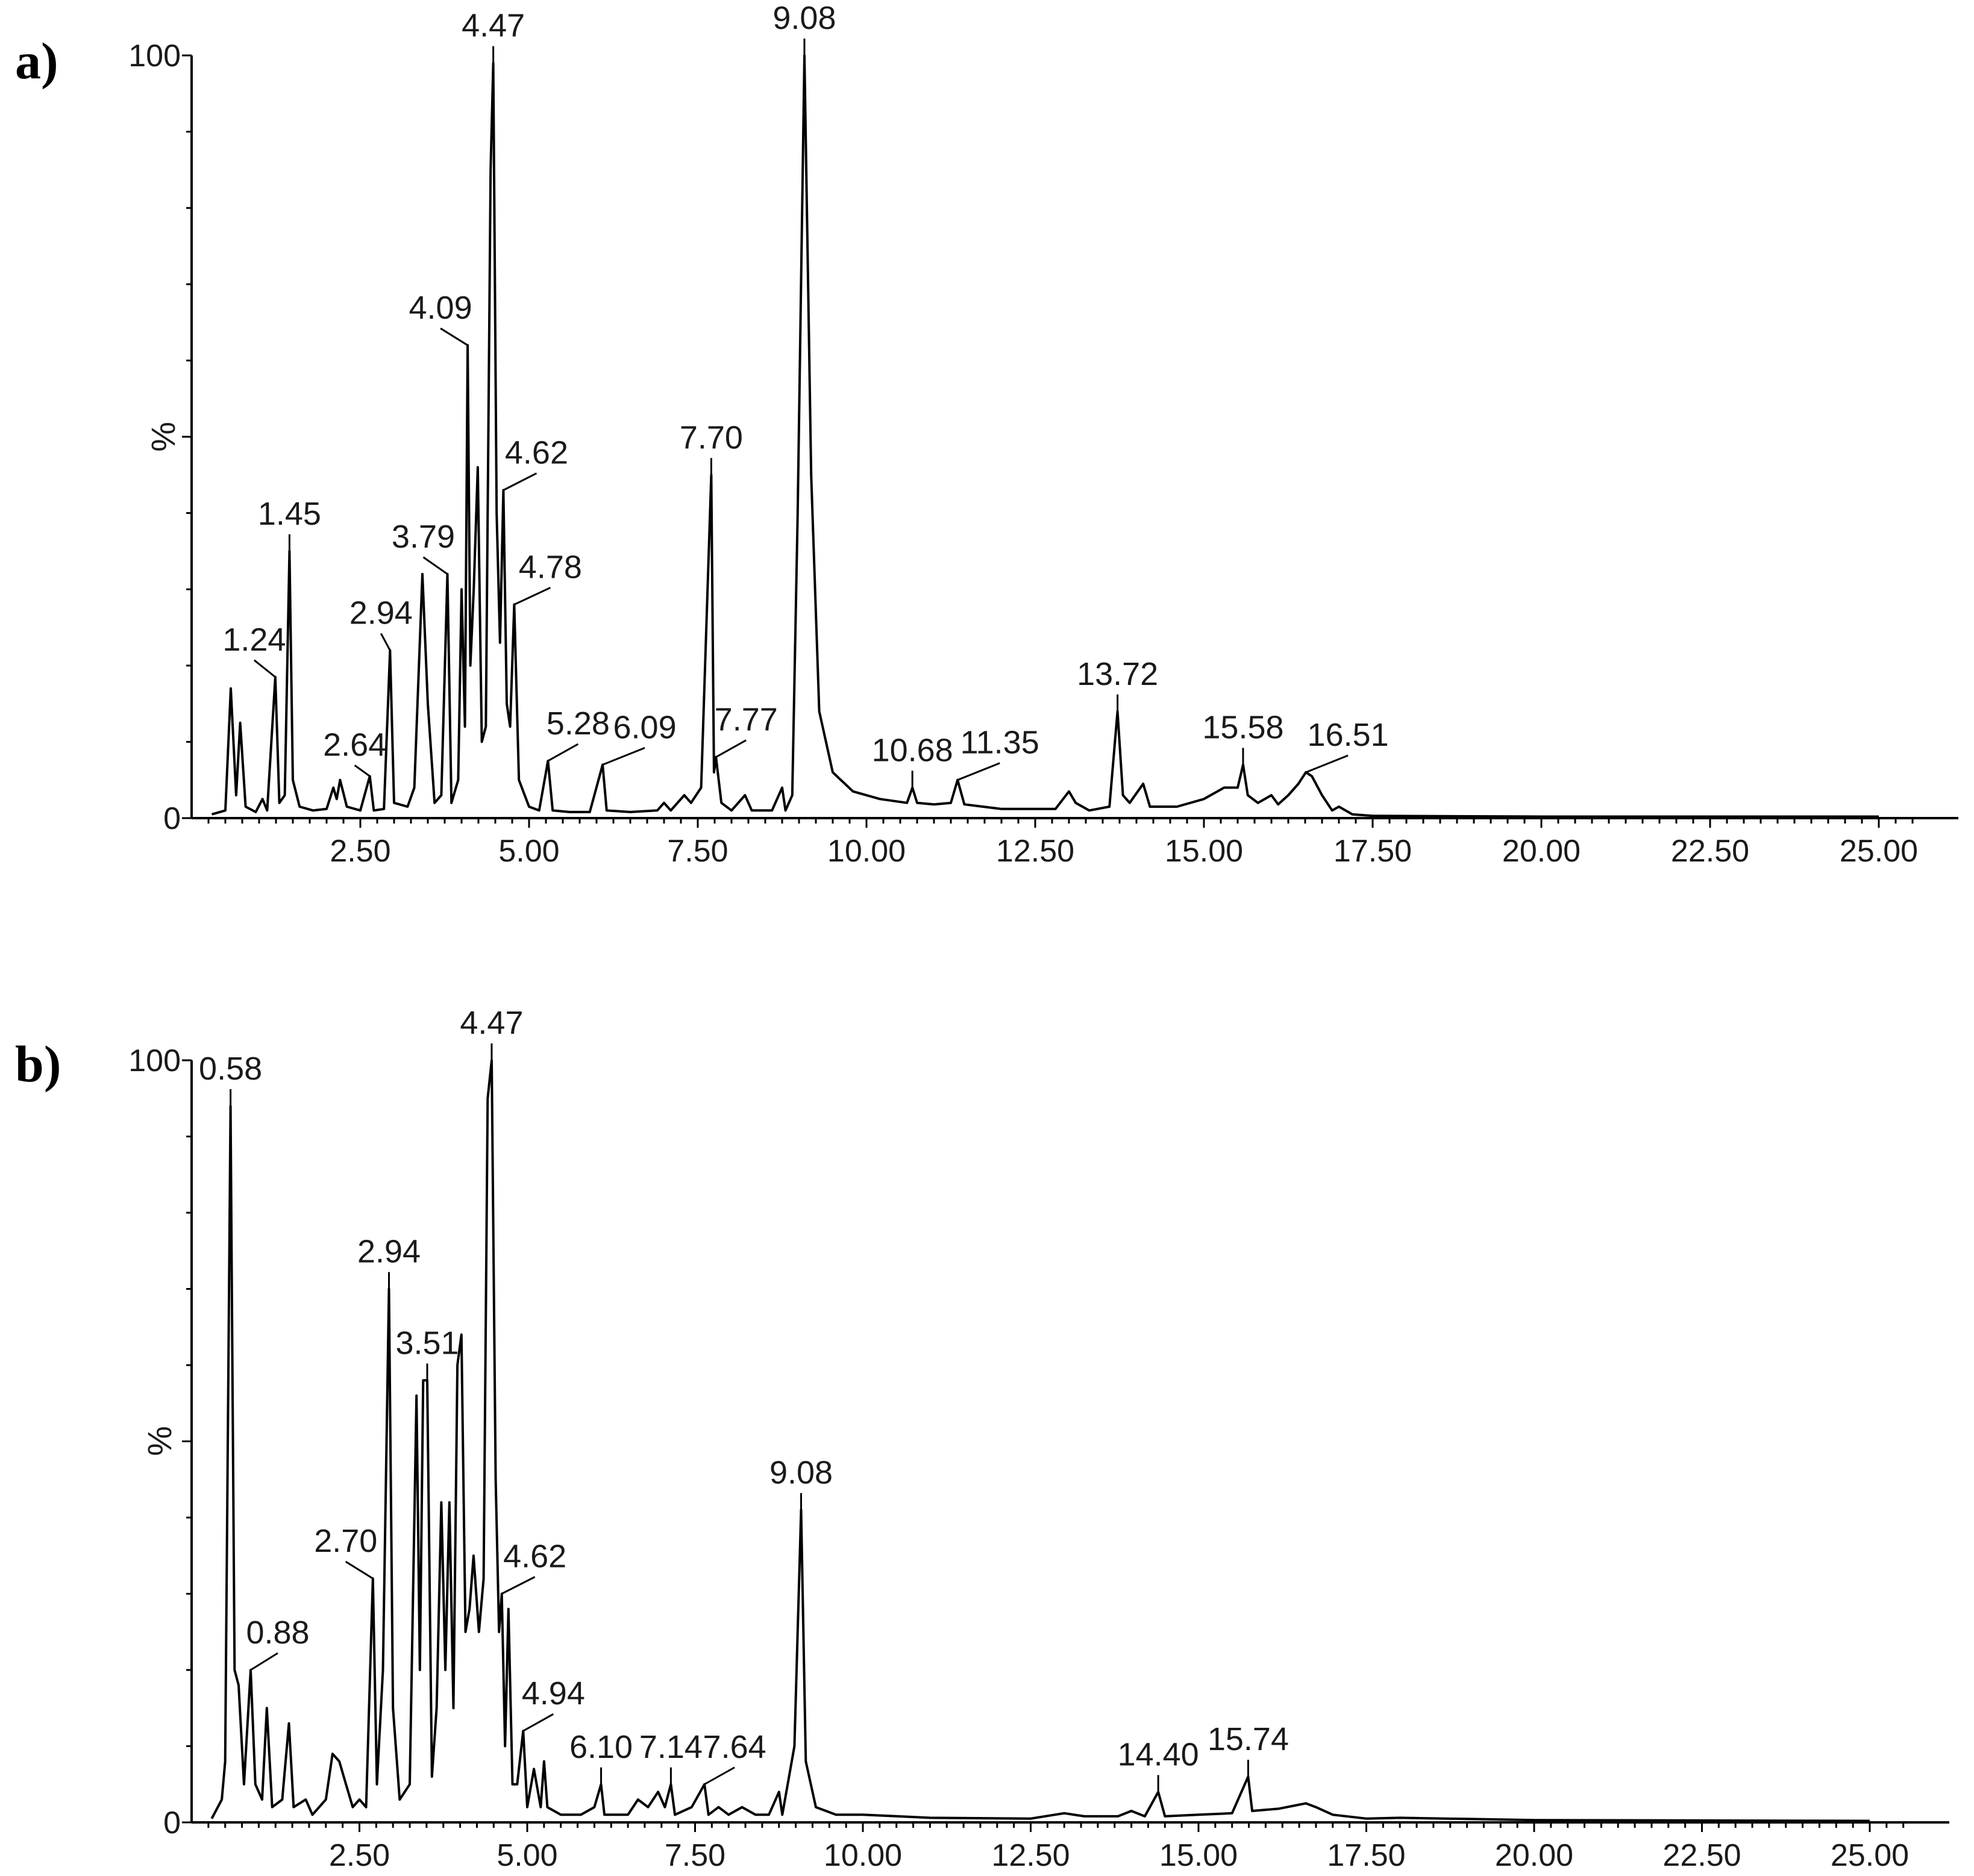 The height and width of the screenshot is (1876, 1974). I want to click on y-tick-label-100-b: 100, so click(154, 1060).